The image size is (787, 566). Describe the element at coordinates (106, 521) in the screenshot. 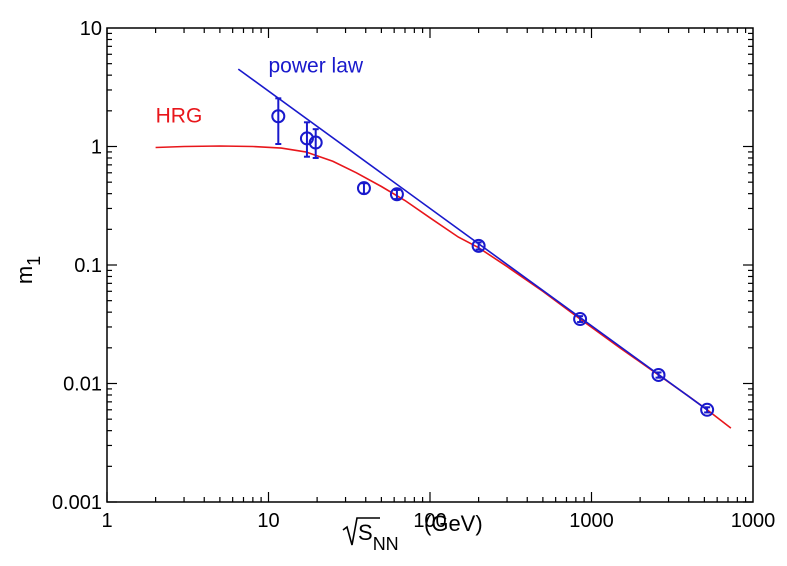

I see `x-tick-label: 1` at that location.